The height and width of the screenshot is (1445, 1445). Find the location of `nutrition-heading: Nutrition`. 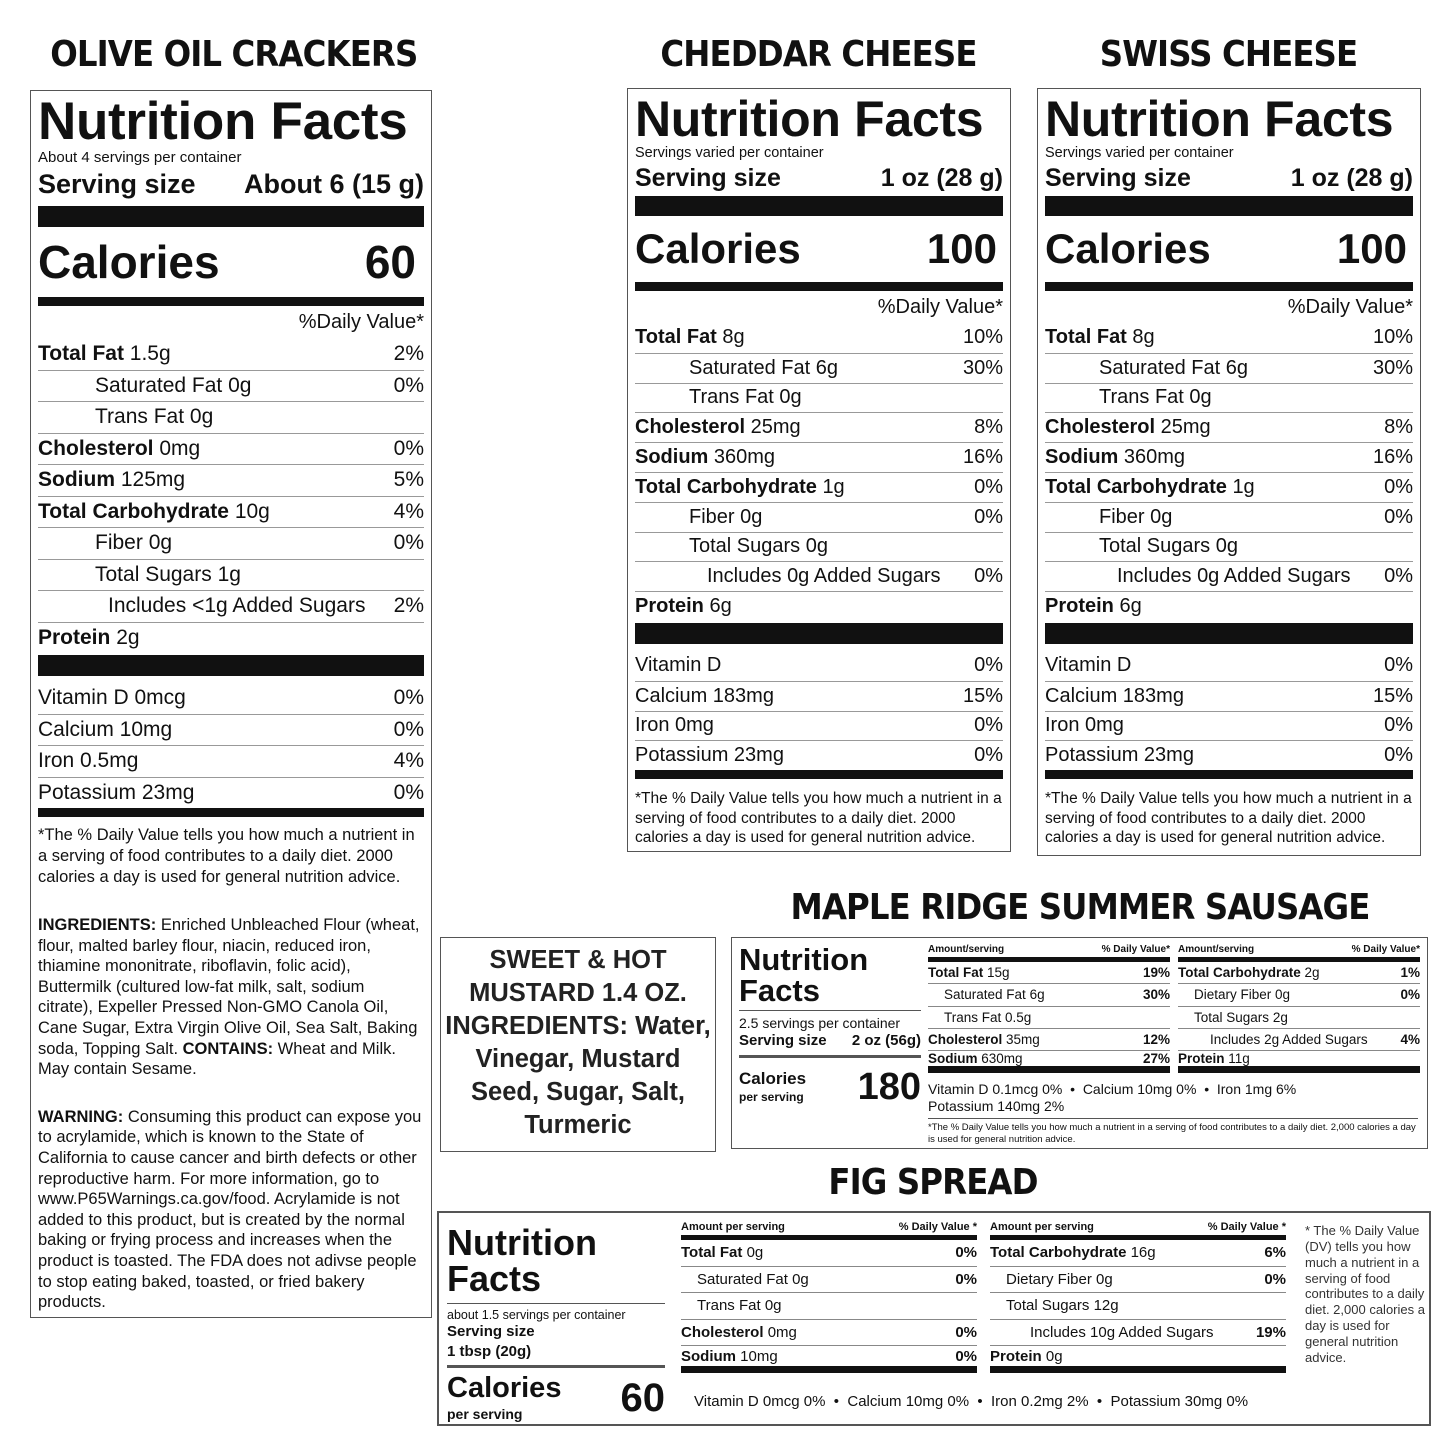

nutrition-heading: Nutrition is located at coordinates (522, 1242).